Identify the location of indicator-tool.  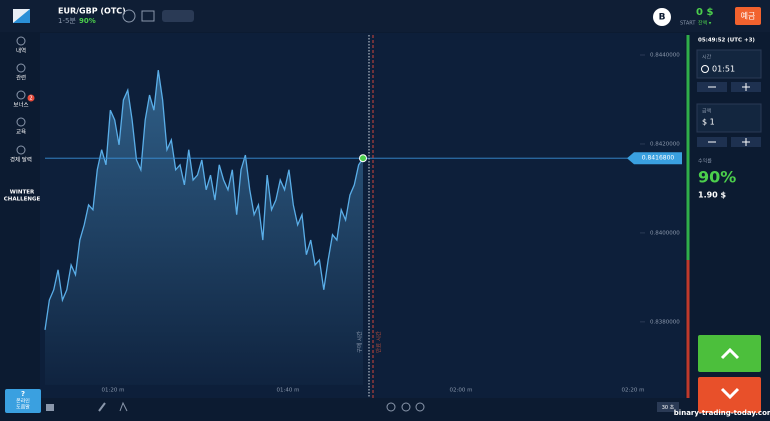
(123, 406).